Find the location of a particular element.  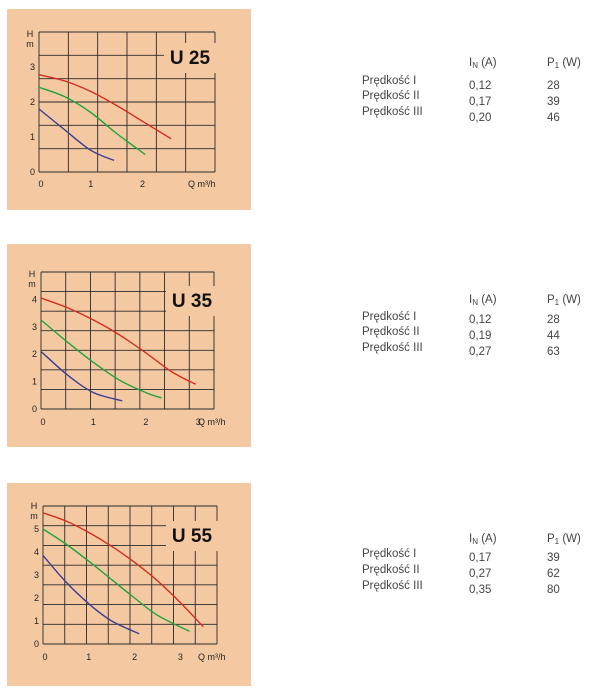

chart-title: U 25 is located at coordinates (190, 58).